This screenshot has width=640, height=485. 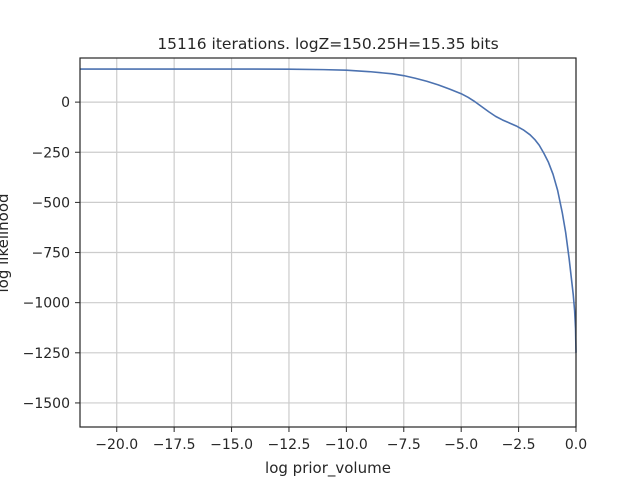 What do you see at coordinates (51, 254) in the screenshot?
I see `y-tick-label: −750` at bounding box center [51, 254].